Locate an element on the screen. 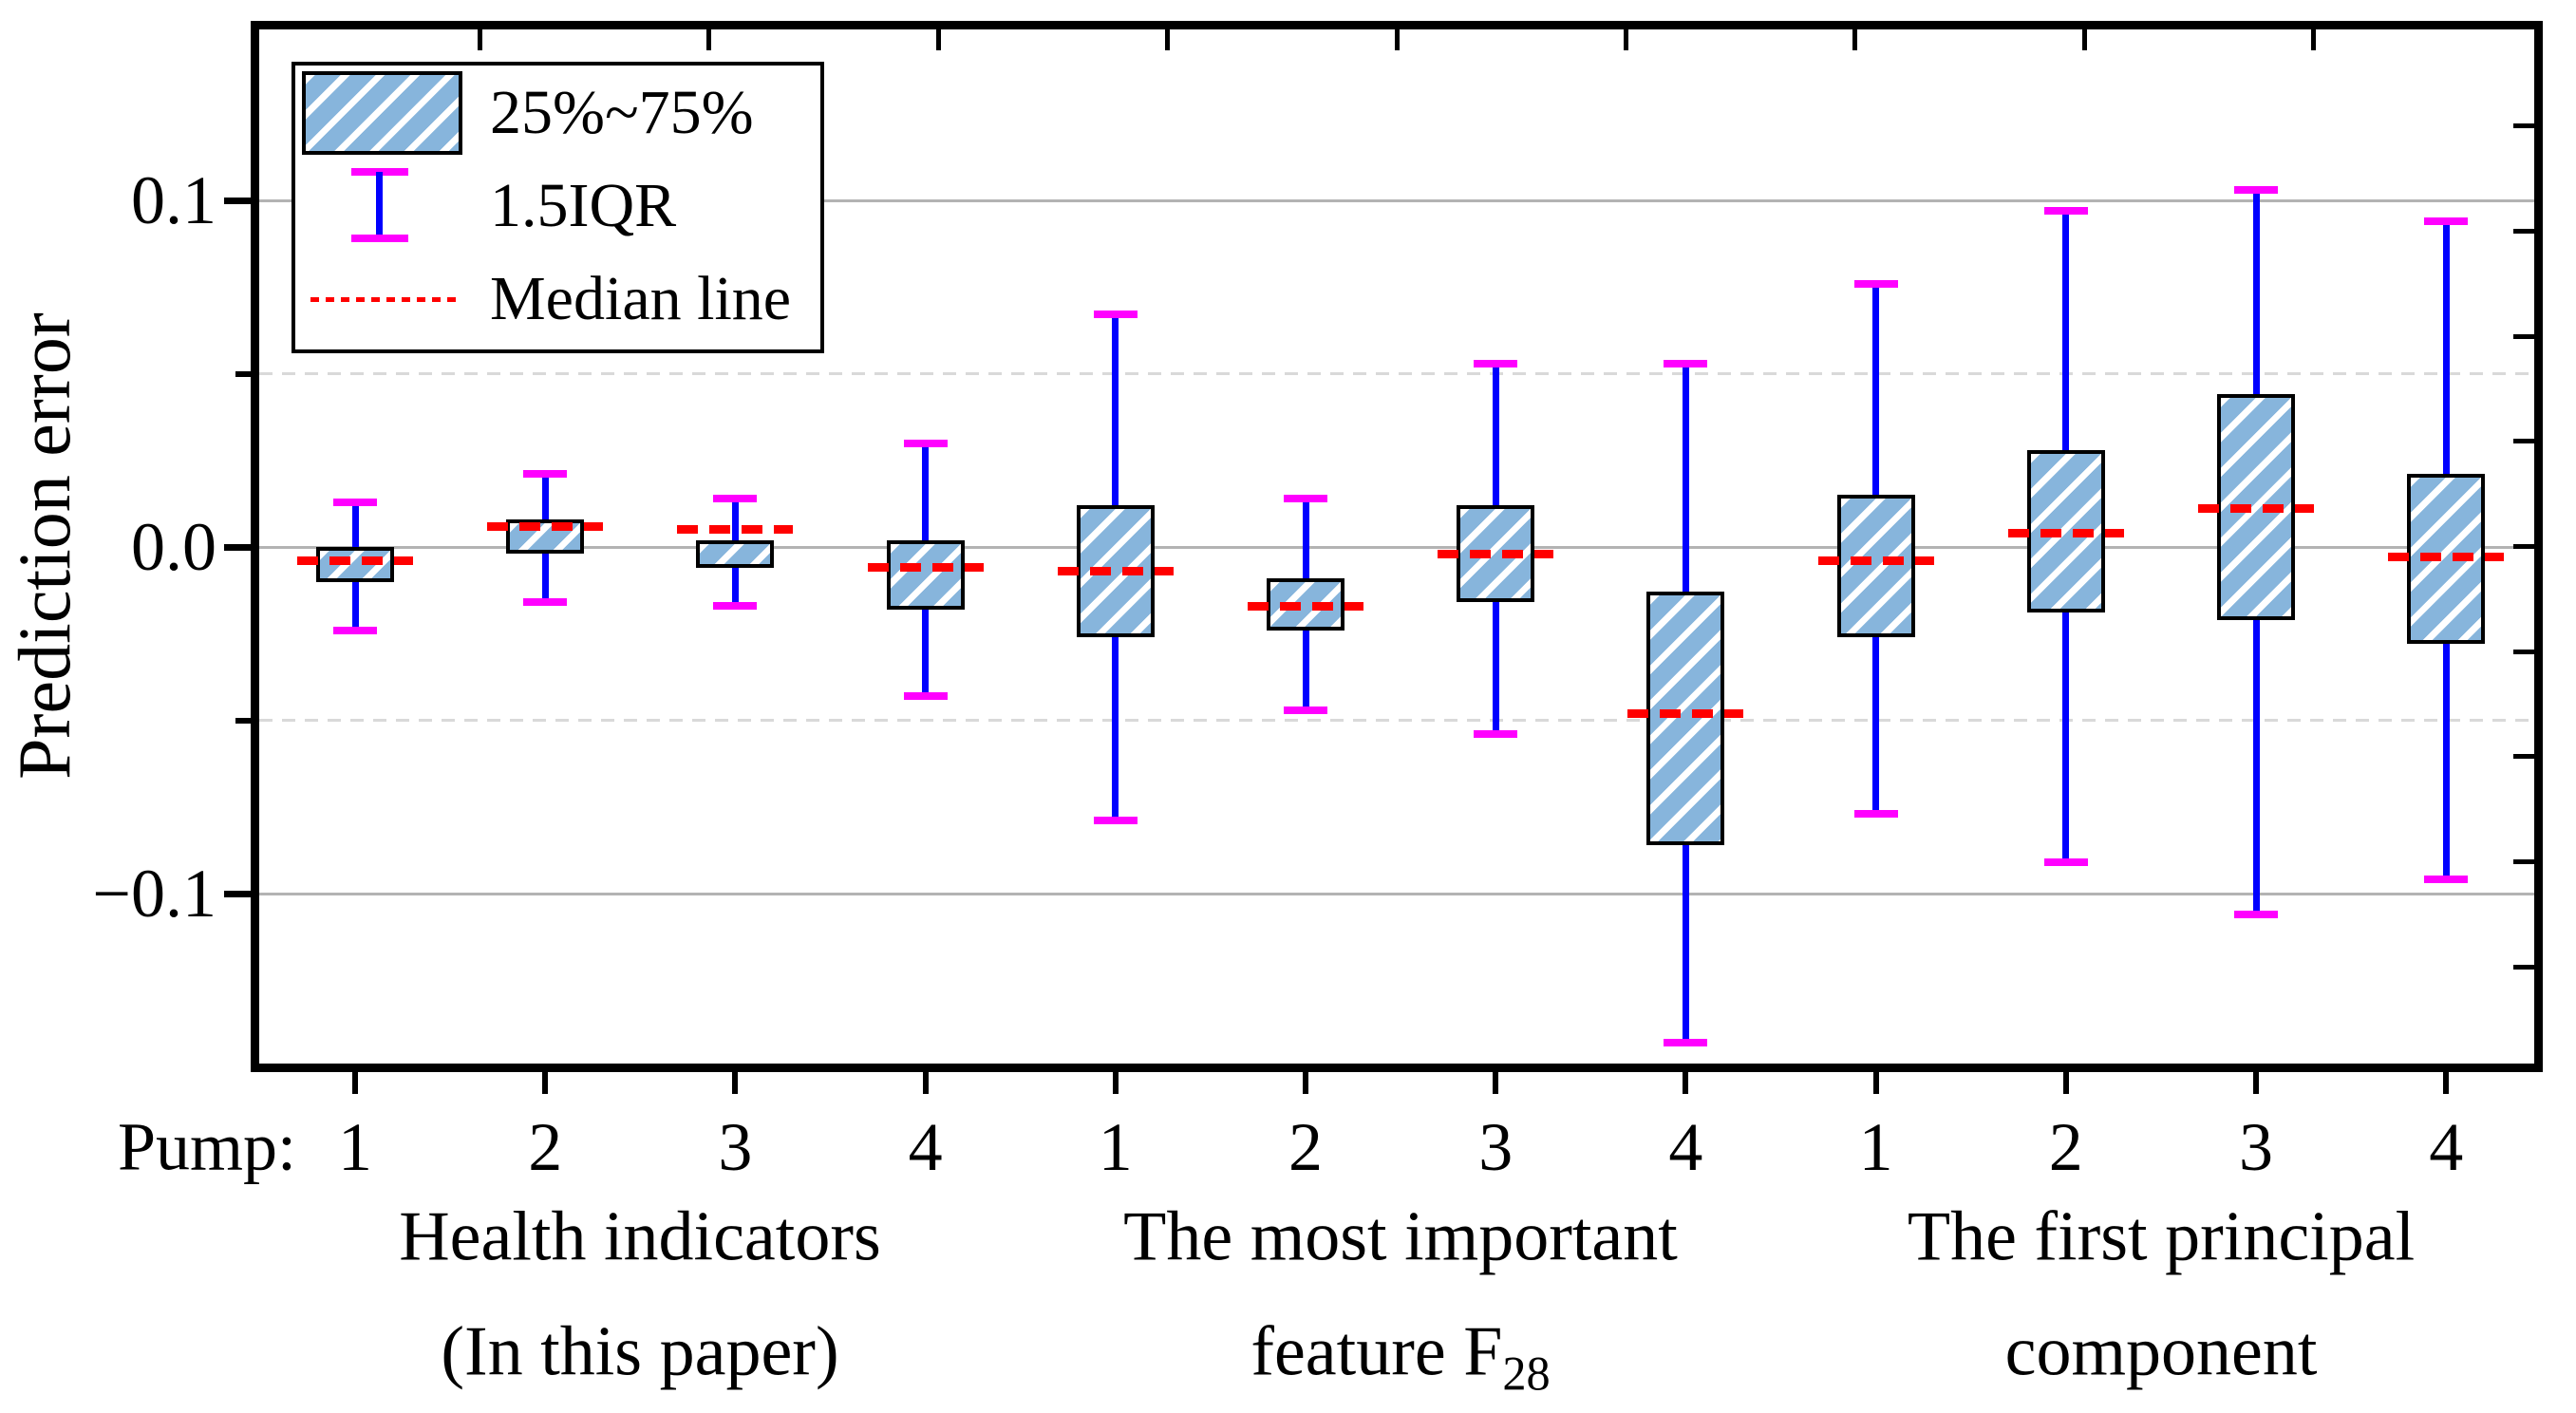 The width and height of the screenshot is (2576, 1413). x-axis-pump-prefix: Pump: is located at coordinates (206, 1146).